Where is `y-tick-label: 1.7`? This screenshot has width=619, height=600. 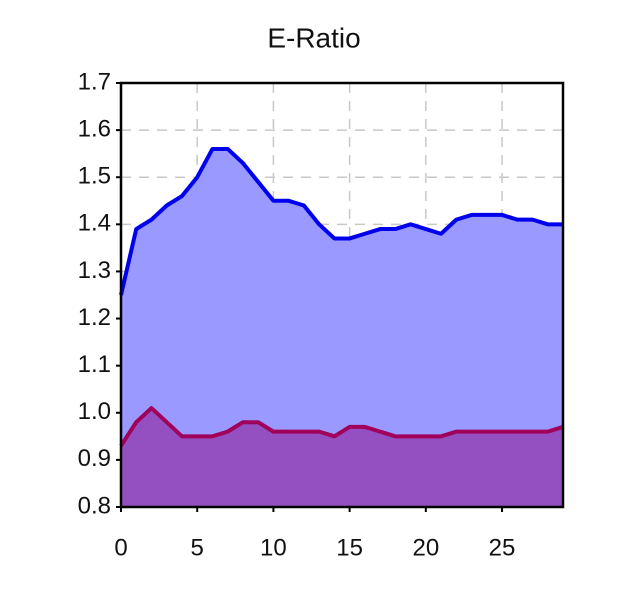 y-tick-label: 1.7 is located at coordinates (94, 81).